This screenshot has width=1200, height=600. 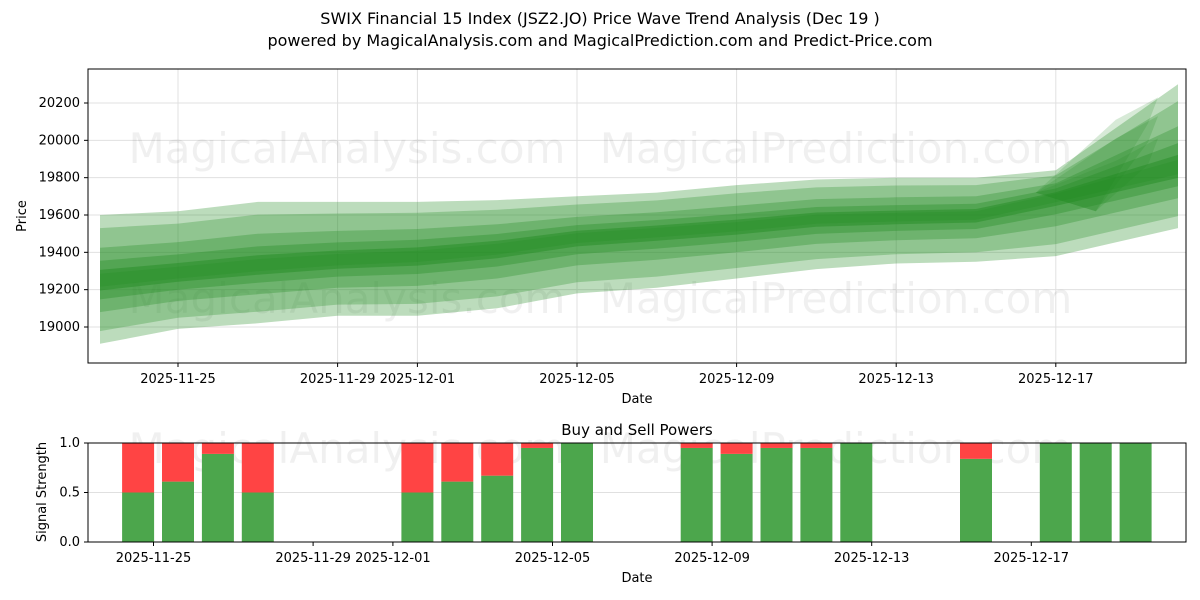 I want to click on price-x-axis-label: Date, so click(x=636, y=399).